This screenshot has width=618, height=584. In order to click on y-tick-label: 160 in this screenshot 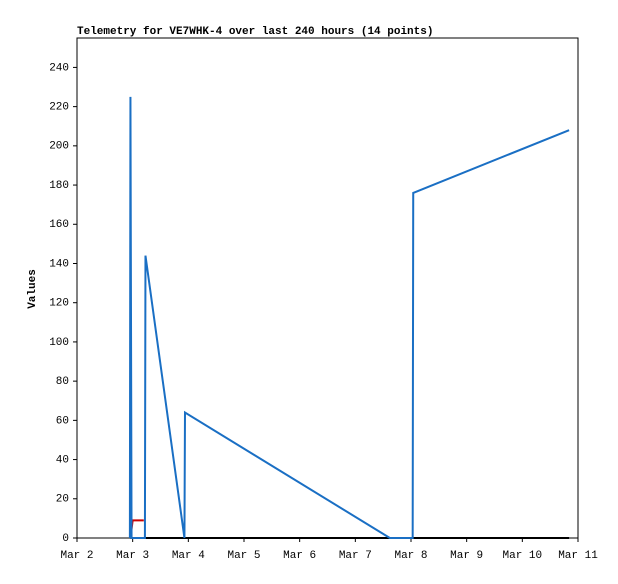, I will do `click(59, 225)`.